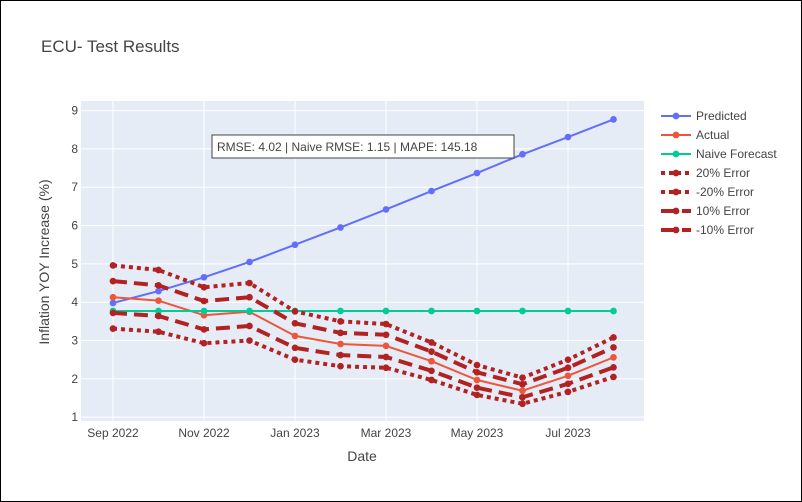 This screenshot has width=802, height=502. What do you see at coordinates (705, 211) in the screenshot?
I see `legend-item-10pct-error: 10% Error` at bounding box center [705, 211].